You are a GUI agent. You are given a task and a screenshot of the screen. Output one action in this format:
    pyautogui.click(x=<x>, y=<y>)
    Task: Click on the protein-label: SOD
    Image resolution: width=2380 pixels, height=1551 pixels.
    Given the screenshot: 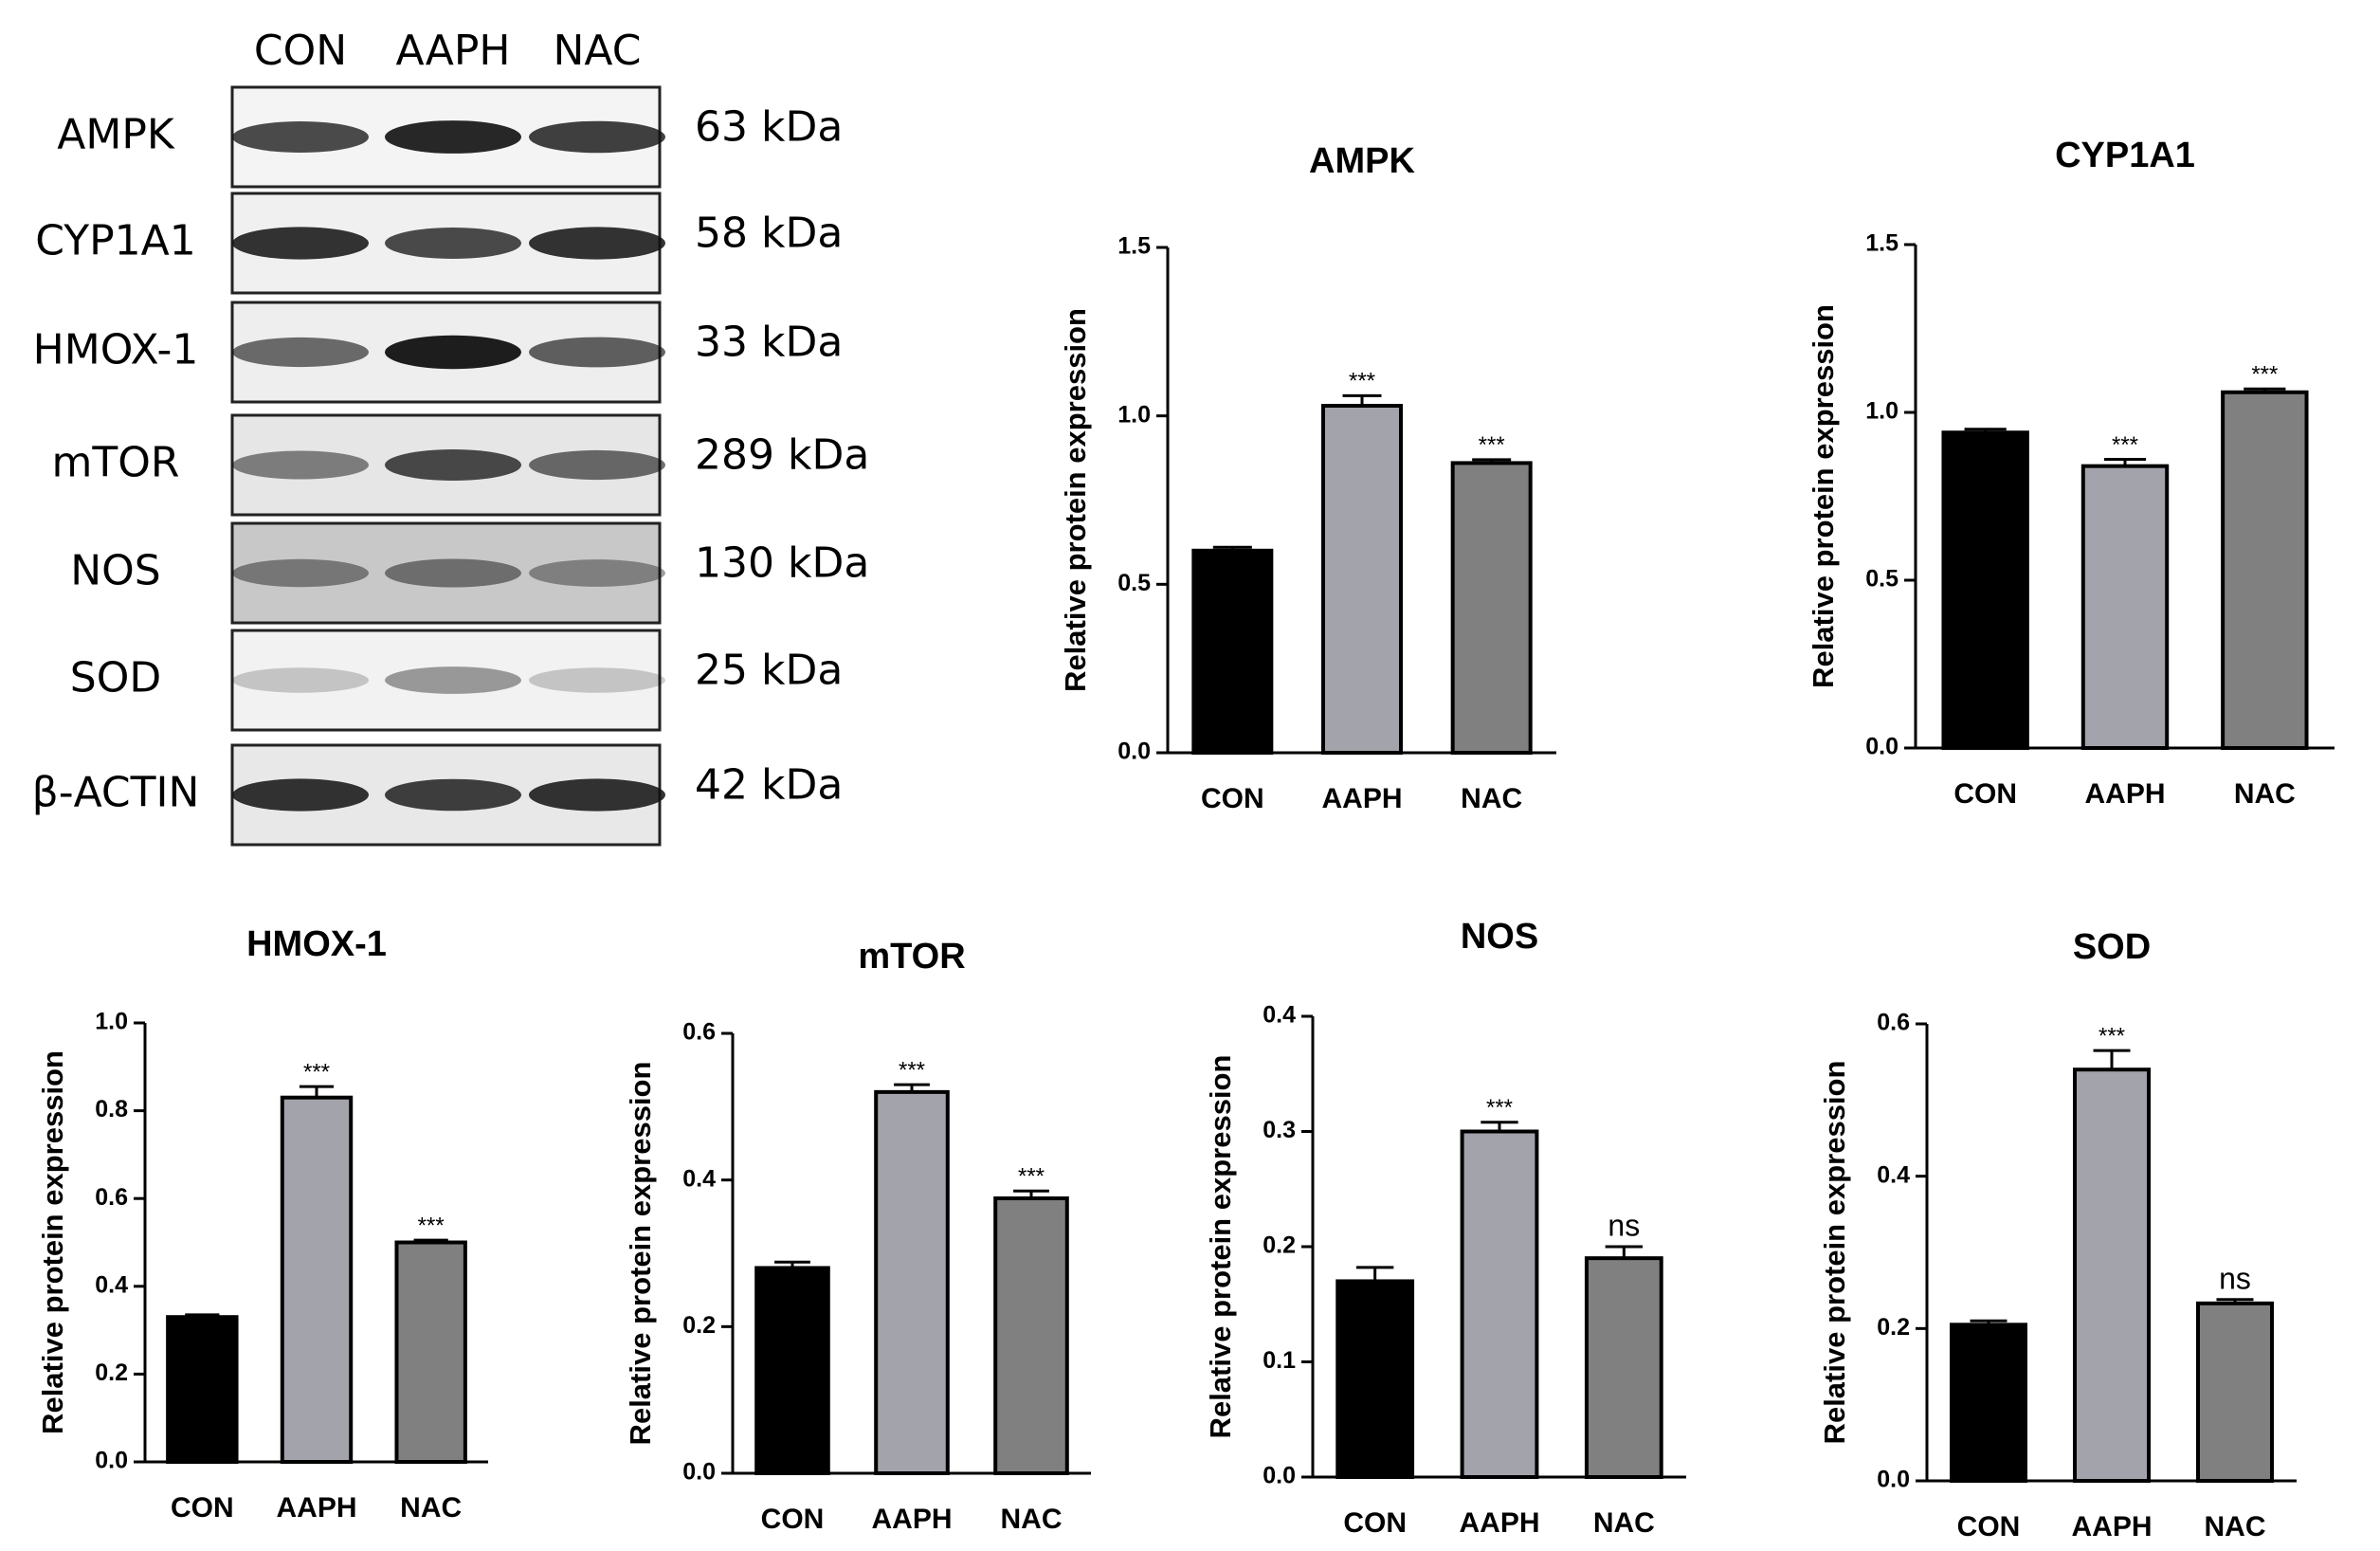 What is the action you would take?
    pyautogui.click(x=115, y=678)
    